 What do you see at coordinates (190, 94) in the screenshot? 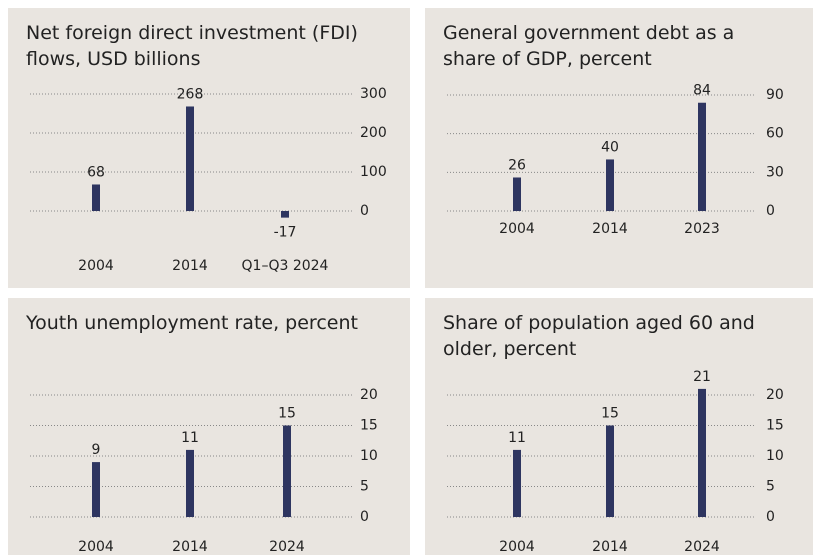
I see `data-label: 268` at bounding box center [190, 94].